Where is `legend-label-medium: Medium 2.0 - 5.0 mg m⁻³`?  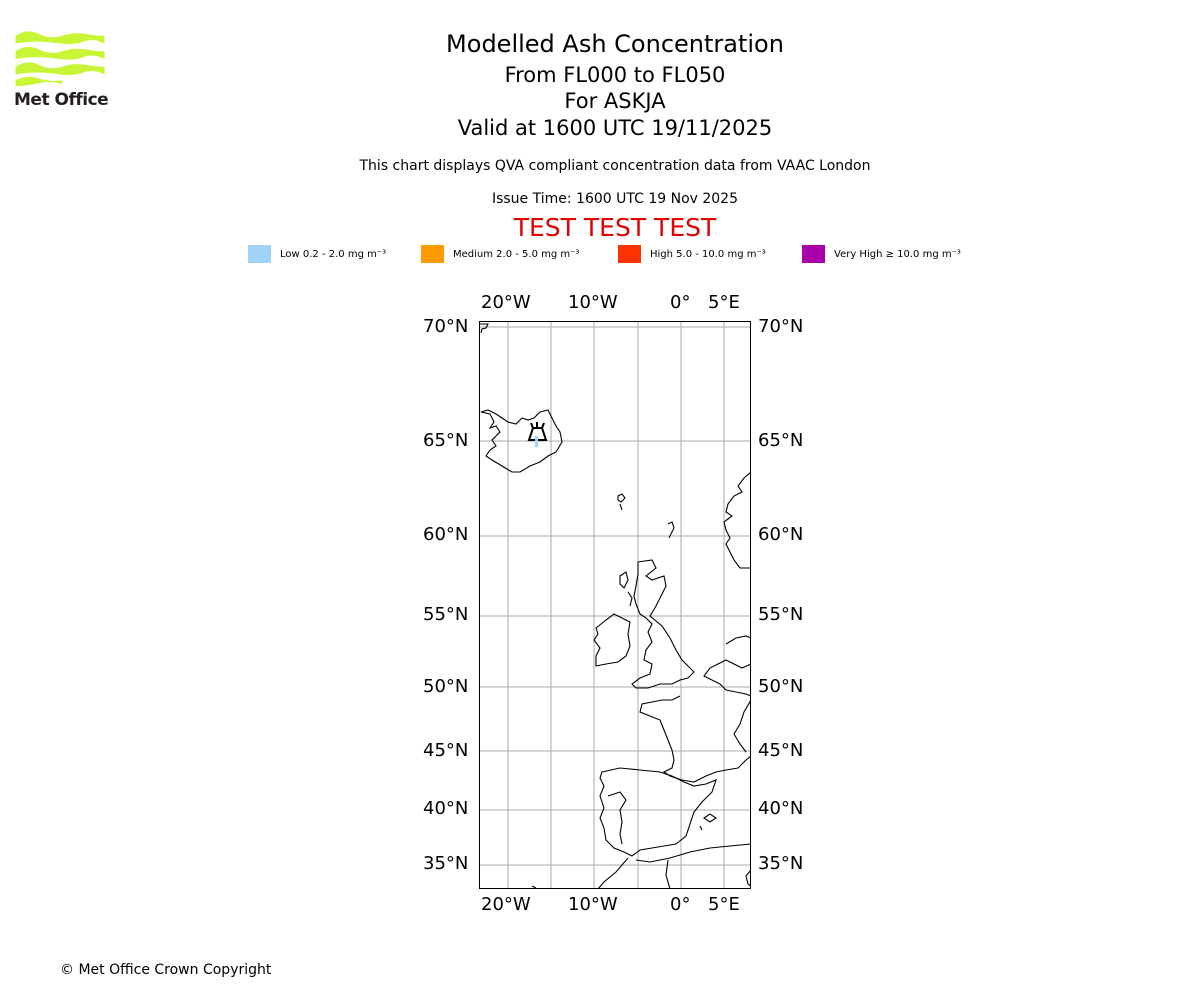 legend-label-medium: Medium 2.0 - 5.0 mg m⁻³ is located at coordinates (516, 254).